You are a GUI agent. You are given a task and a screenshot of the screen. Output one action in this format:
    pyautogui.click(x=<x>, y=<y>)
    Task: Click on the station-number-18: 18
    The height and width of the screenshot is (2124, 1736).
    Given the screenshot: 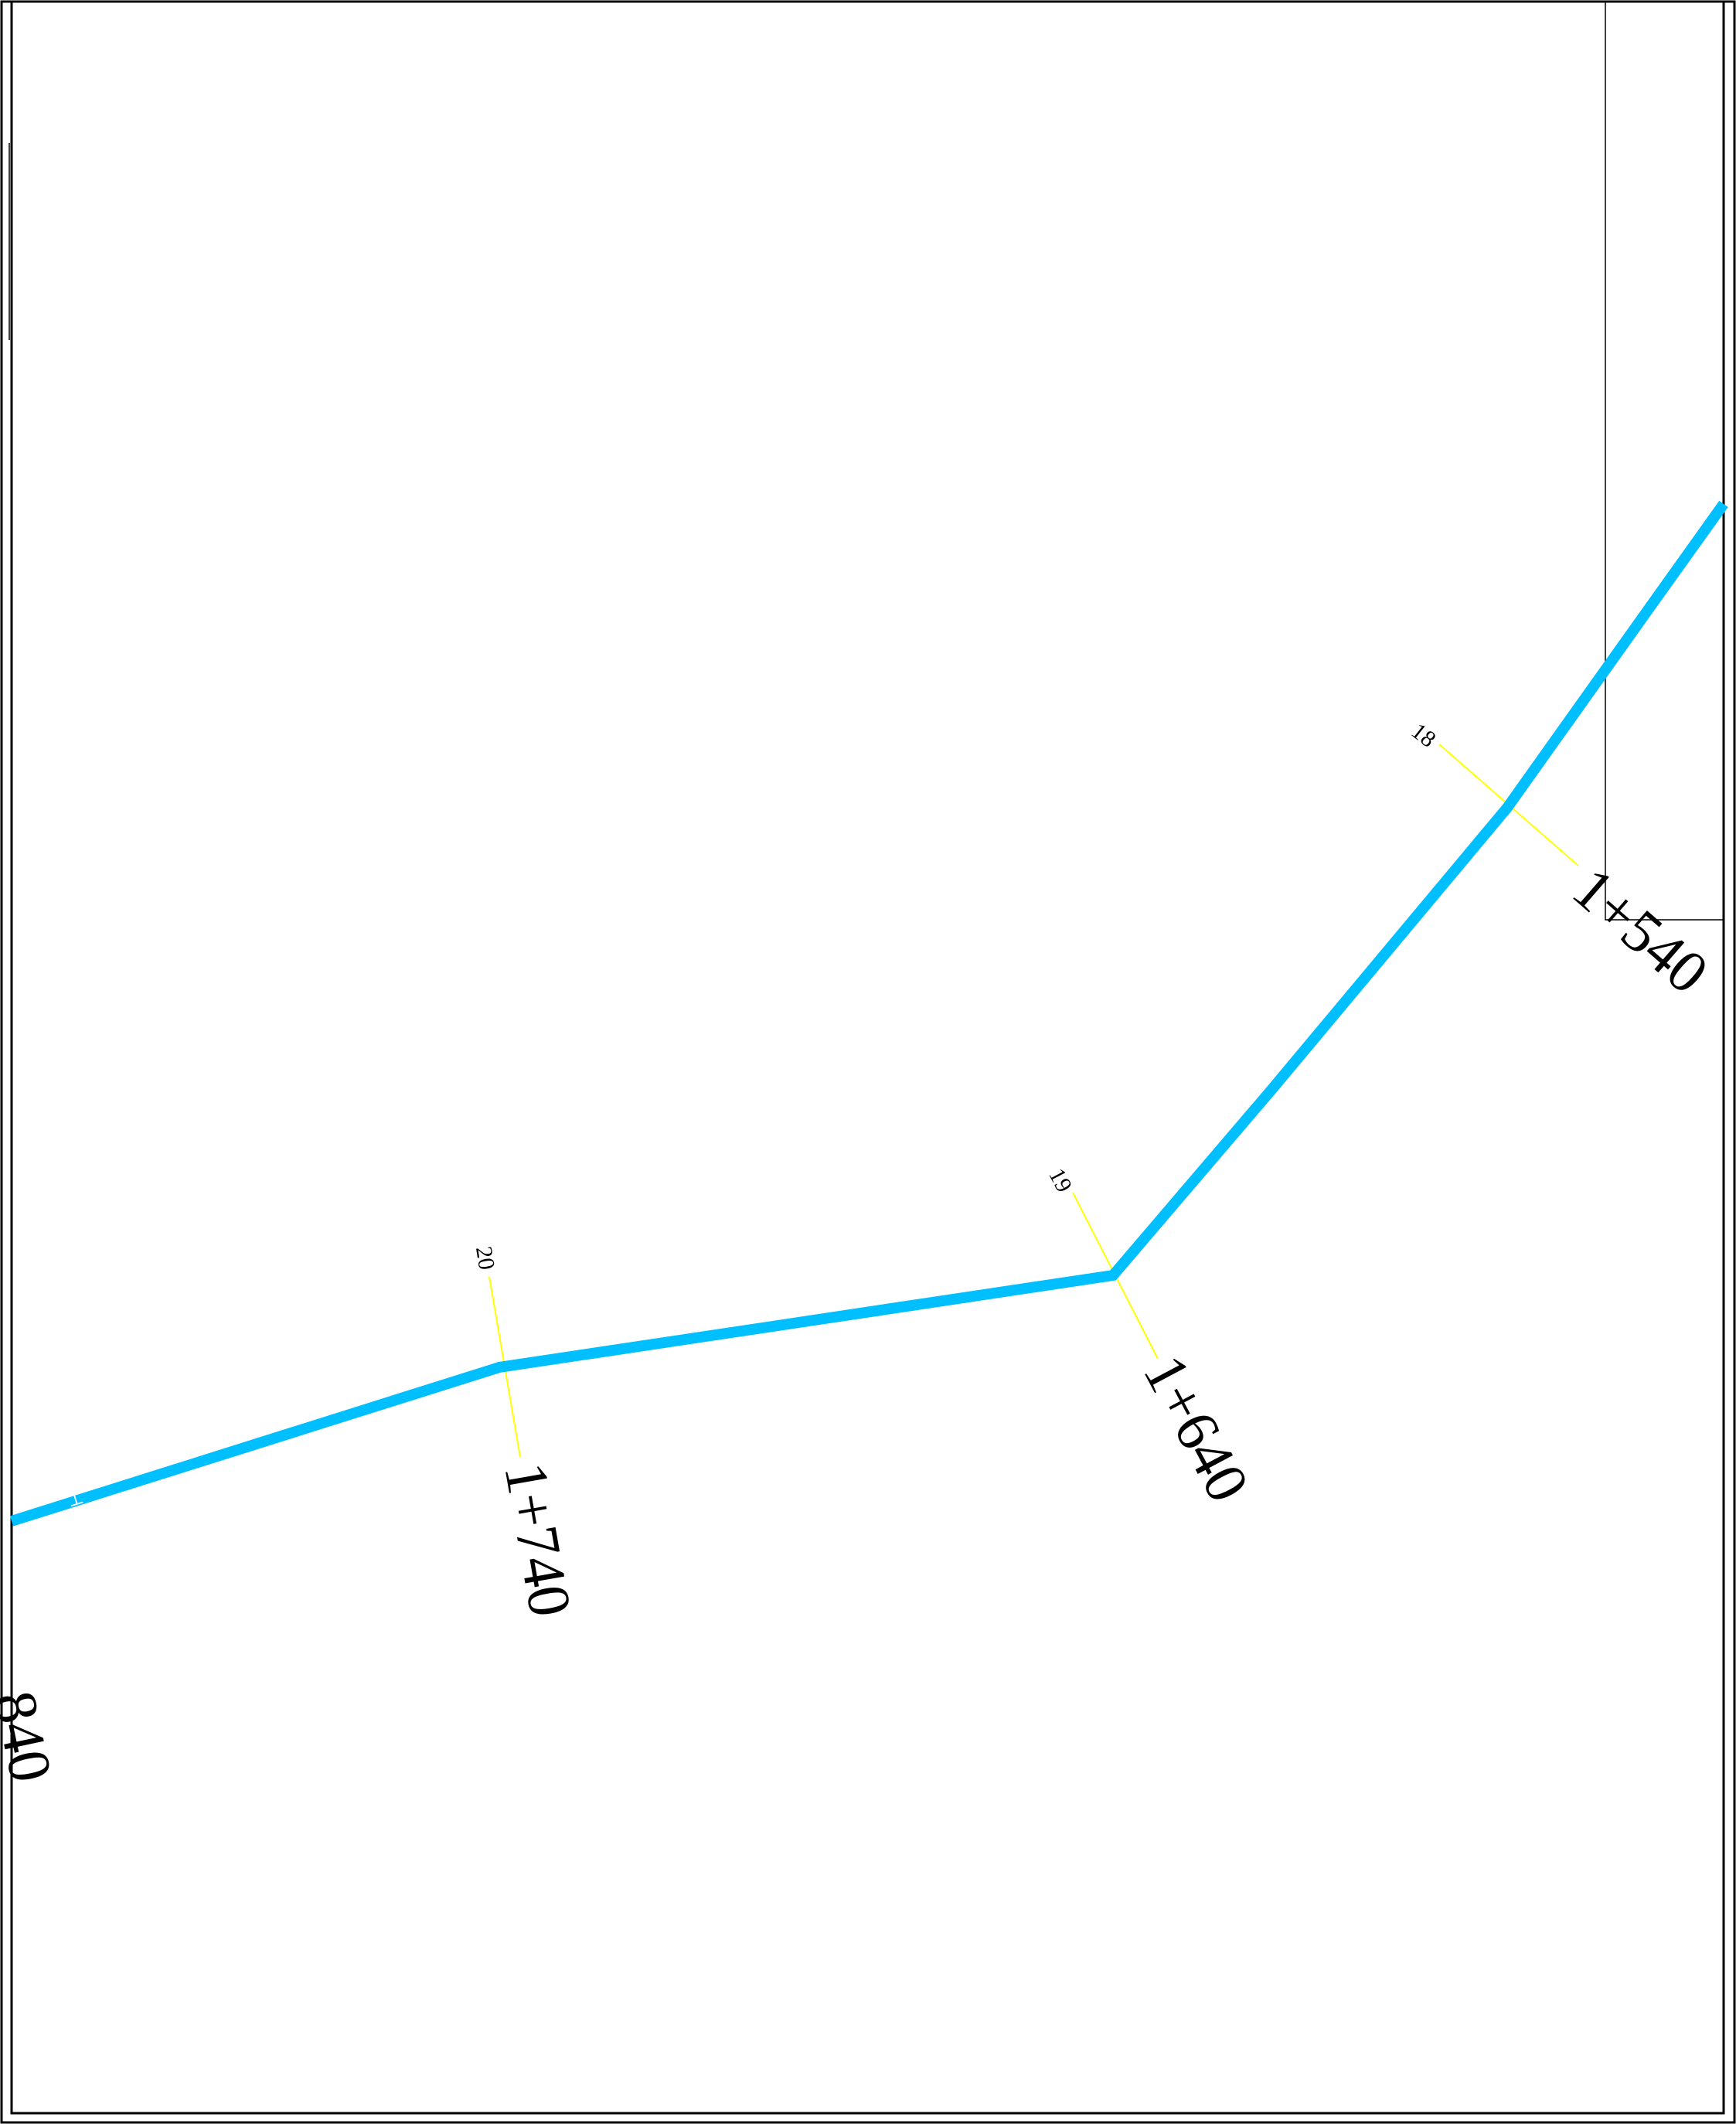 What is the action you would take?
    pyautogui.click(x=1424, y=735)
    